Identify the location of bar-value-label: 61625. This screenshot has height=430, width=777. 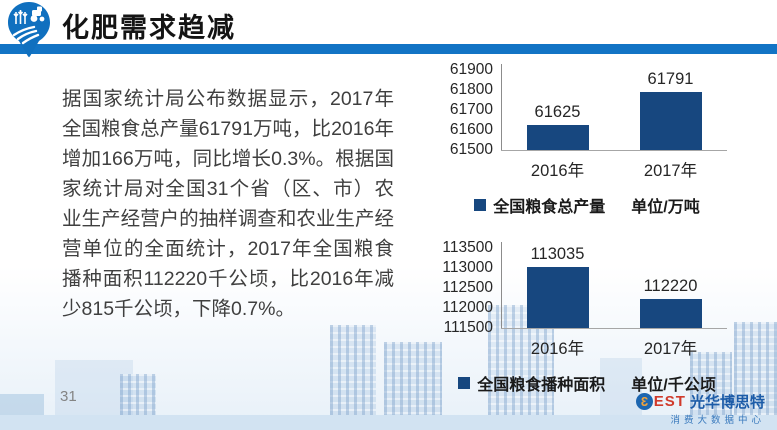
(557, 112).